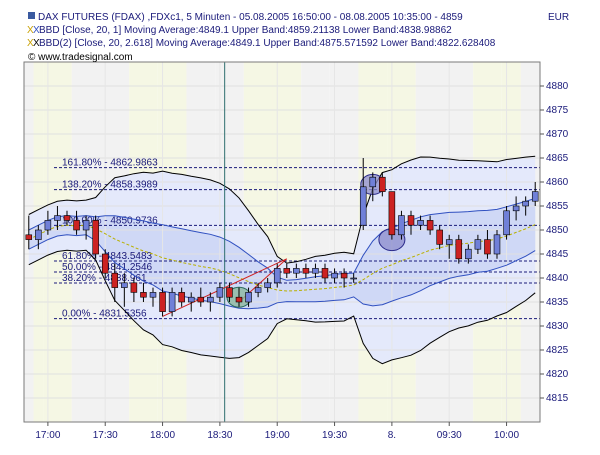 The height and width of the screenshot is (455, 600). What do you see at coordinates (31, 15) in the screenshot?
I see `chart-icon` at bounding box center [31, 15].